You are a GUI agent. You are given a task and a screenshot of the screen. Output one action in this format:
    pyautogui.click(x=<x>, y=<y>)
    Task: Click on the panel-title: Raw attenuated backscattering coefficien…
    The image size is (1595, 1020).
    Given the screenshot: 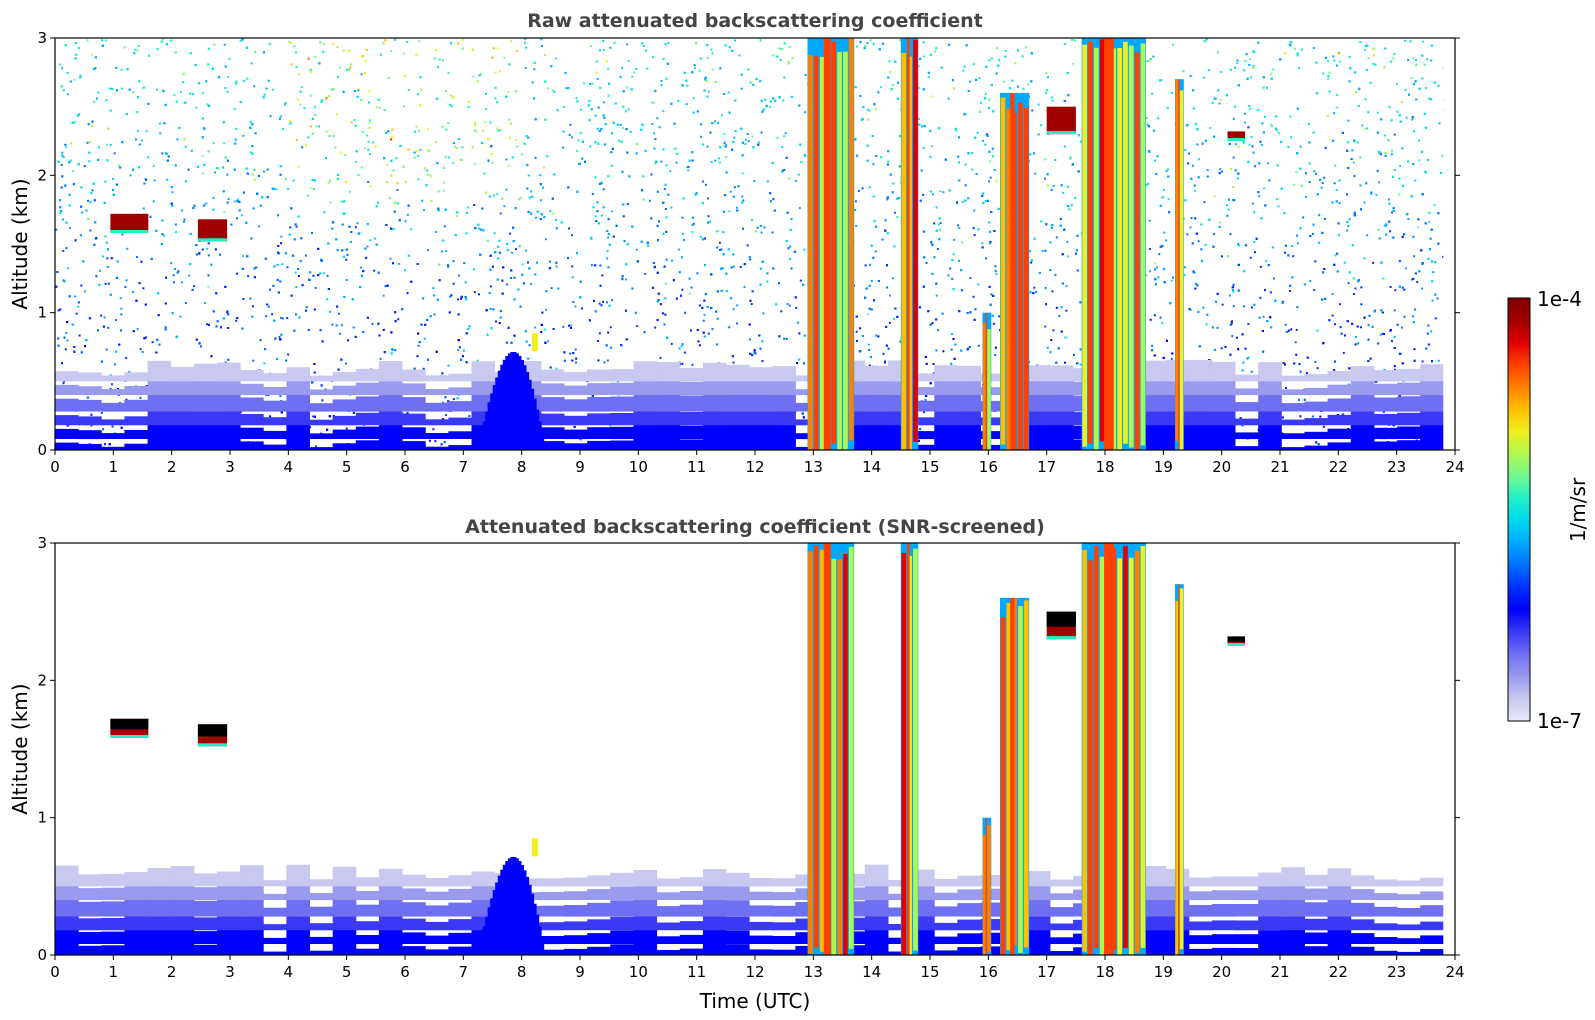 What is the action you would take?
    pyautogui.click(x=755, y=21)
    